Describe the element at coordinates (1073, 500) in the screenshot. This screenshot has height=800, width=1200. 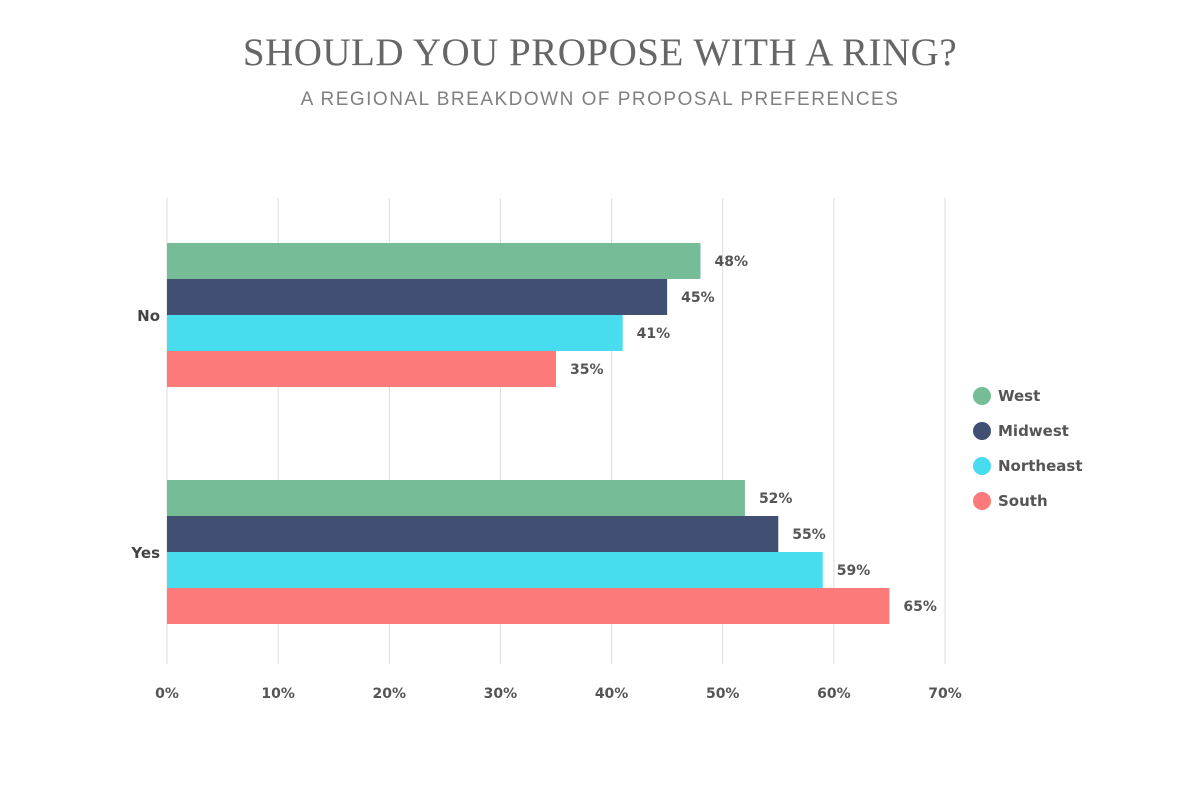
I see `legend-item-south: South` at that location.